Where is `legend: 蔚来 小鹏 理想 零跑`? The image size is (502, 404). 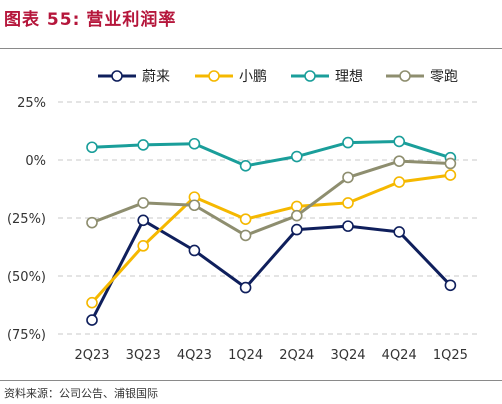 legend: 蔚来 小鹏 理想 零跑 is located at coordinates (278, 77).